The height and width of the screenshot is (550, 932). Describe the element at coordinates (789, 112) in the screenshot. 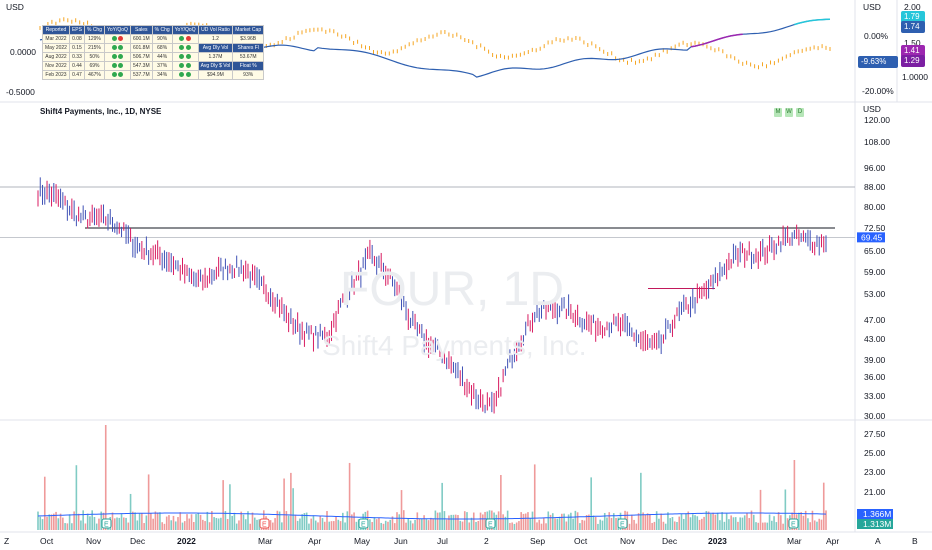

I see `timeframe-weekly: W` at that location.